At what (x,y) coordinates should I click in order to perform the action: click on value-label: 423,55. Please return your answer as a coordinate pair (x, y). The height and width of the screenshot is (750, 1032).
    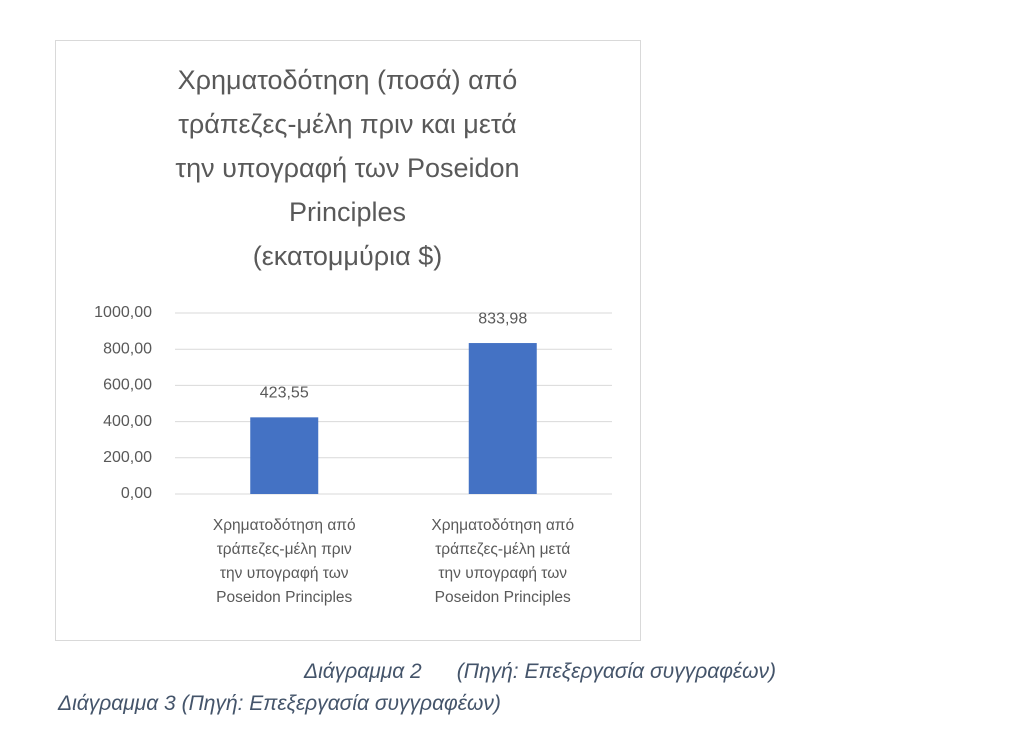
    Looking at the image, I should click on (284, 393).